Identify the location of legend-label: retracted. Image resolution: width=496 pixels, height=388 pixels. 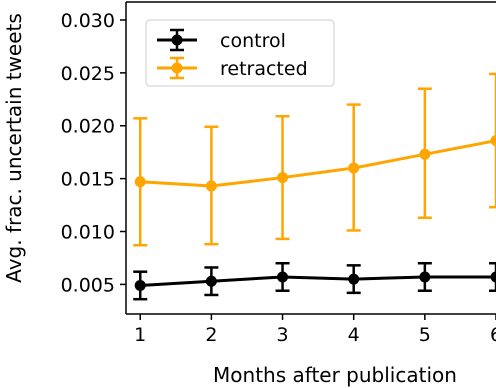
(264, 69).